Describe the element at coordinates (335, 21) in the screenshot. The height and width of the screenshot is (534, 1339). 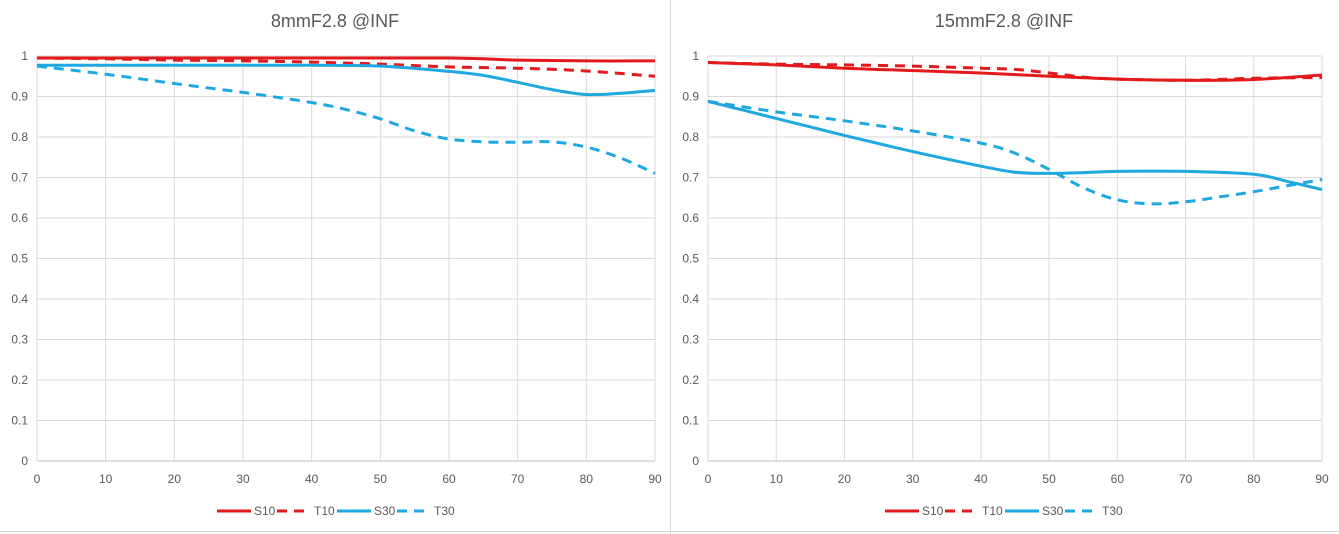
I see `chart-title: 8mmF2.8 @INF` at that location.